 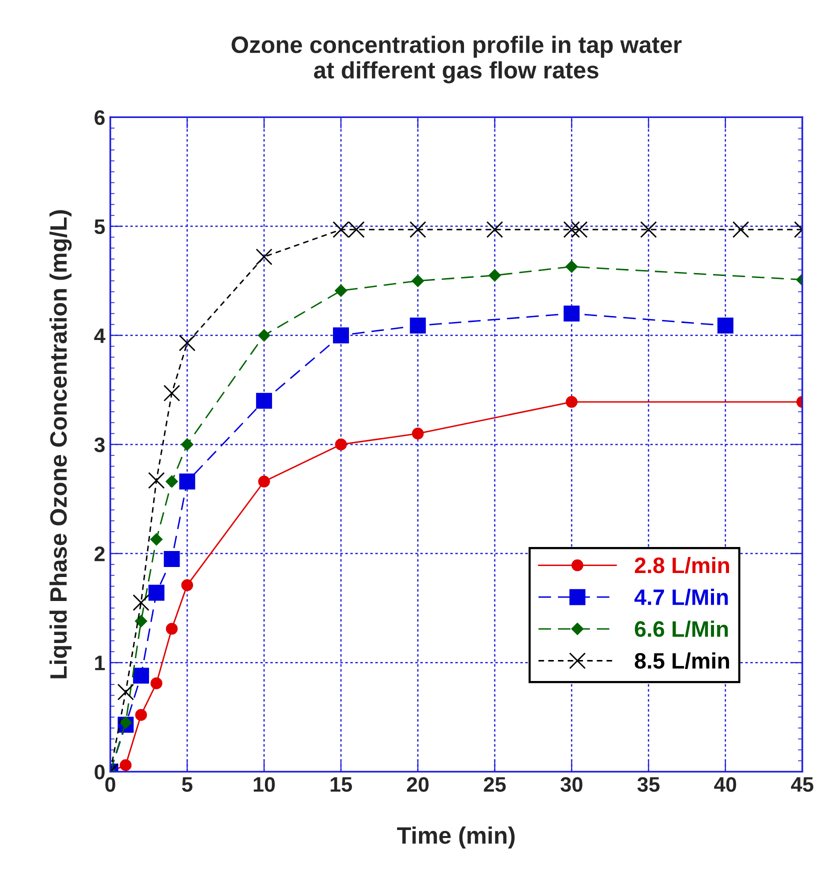 What do you see at coordinates (264, 784) in the screenshot?
I see `x-tick-label: 10` at bounding box center [264, 784].